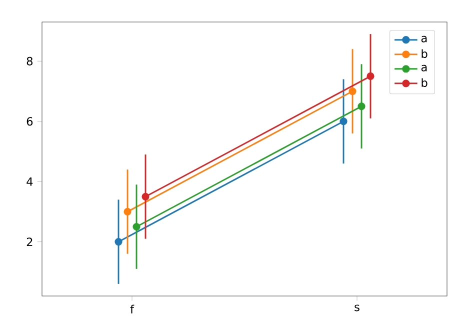 This screenshot has width=474, height=329. I want to click on y-tick-label: 8, so click(29, 61).